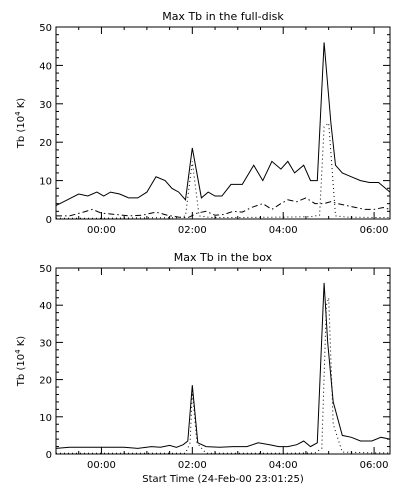 The image size is (400, 500). Describe the element at coordinates (223, 16) in the screenshot. I see `chart-title: Max Tb in the full-disk` at that location.